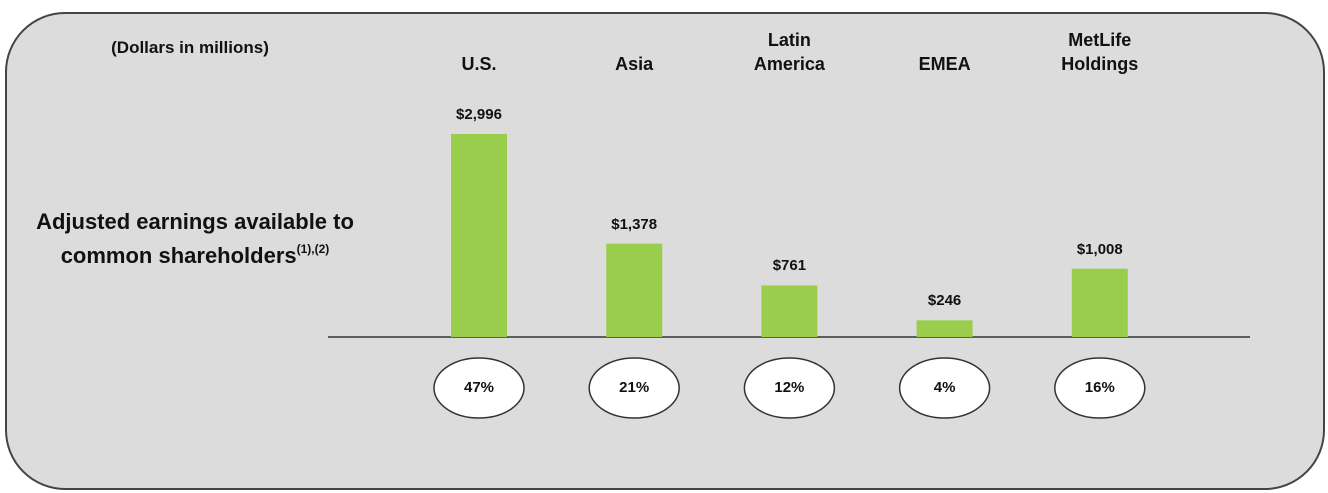 The width and height of the screenshot is (1328, 493). I want to click on share-label: 21%, so click(634, 387).